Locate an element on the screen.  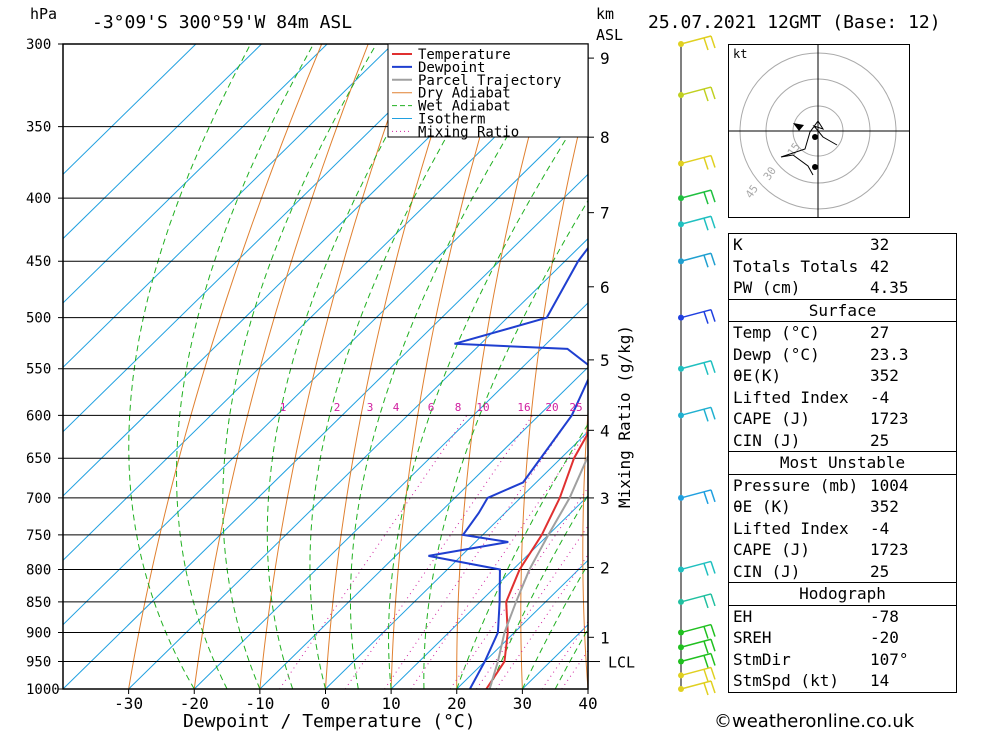
x-tick-label: 10 is located at coordinates (390, 703).